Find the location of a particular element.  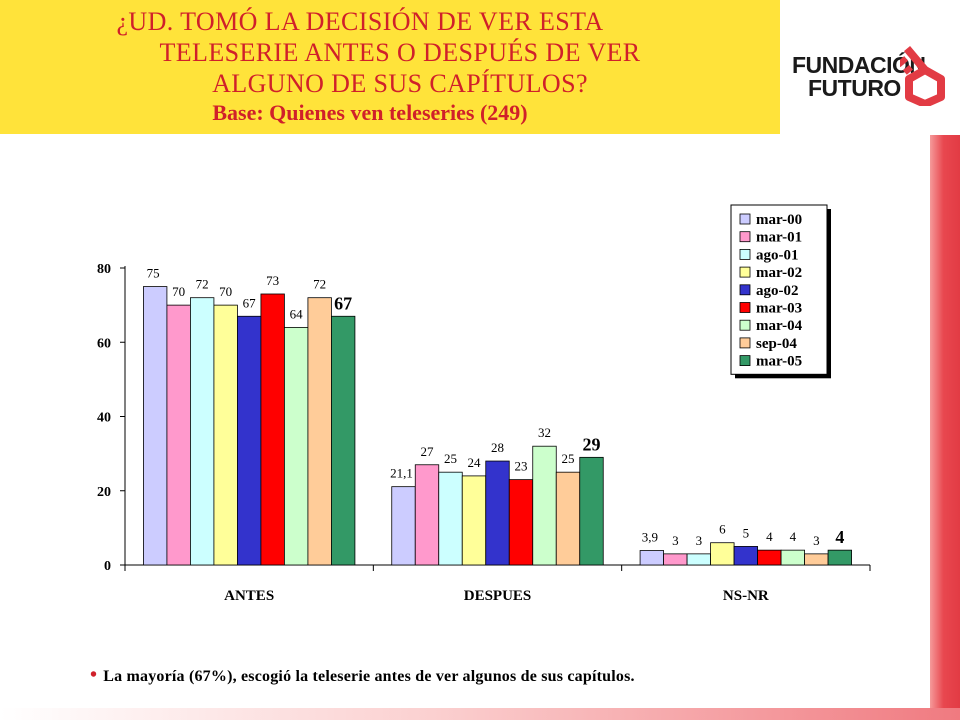

bar-mar-05-despues is located at coordinates (591, 511).